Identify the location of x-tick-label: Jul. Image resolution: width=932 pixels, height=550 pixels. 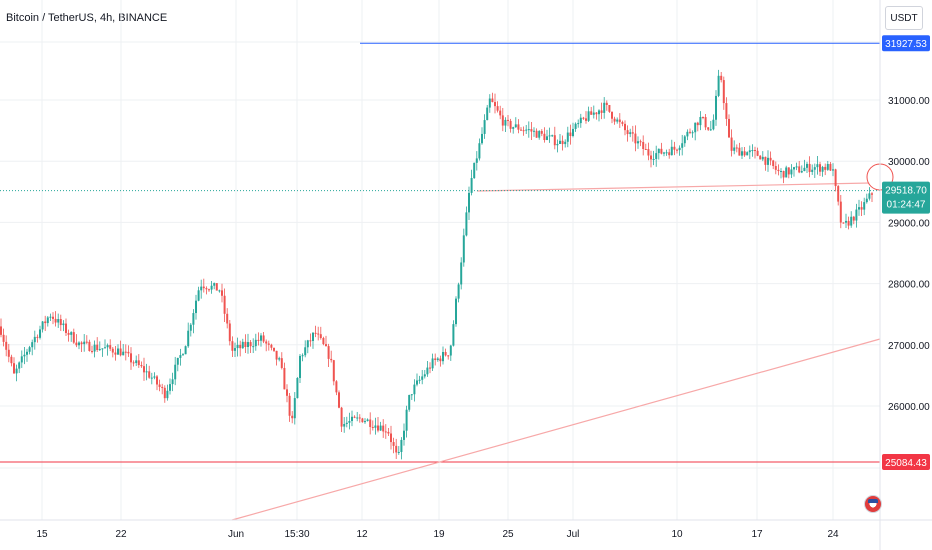
(573, 534).